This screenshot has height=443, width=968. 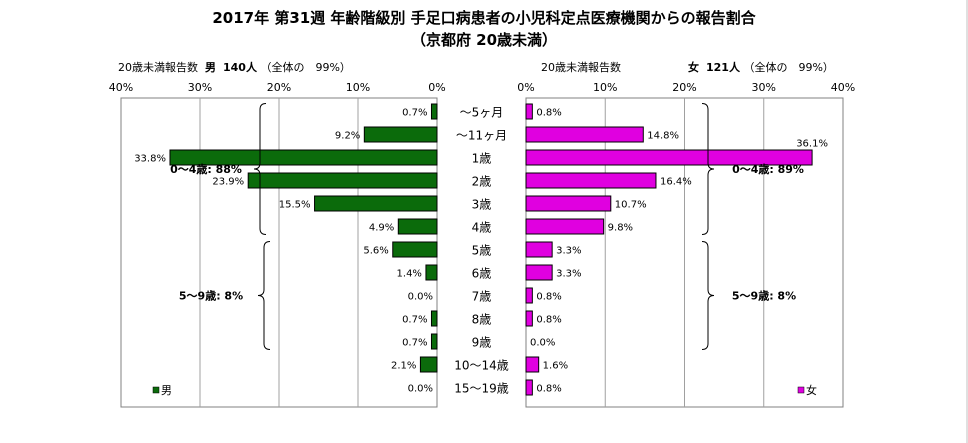 I want to click on female-data-label: 14.8%, so click(x=663, y=136).